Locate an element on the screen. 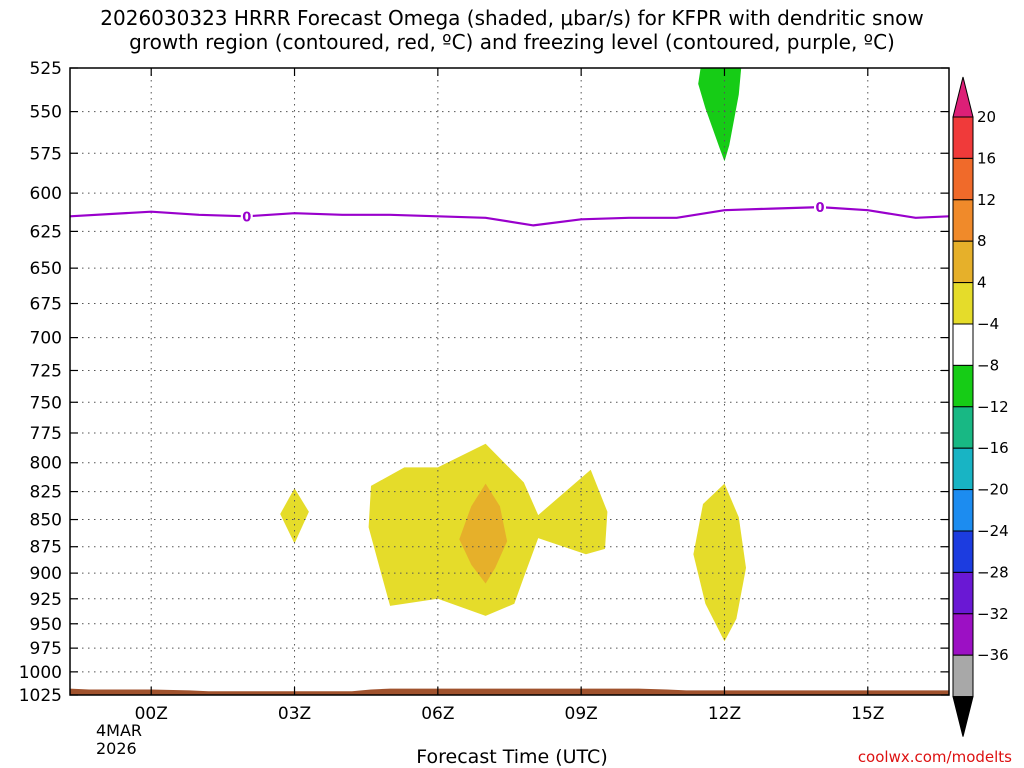  colorbar-label: −8 is located at coordinates (988, 365).